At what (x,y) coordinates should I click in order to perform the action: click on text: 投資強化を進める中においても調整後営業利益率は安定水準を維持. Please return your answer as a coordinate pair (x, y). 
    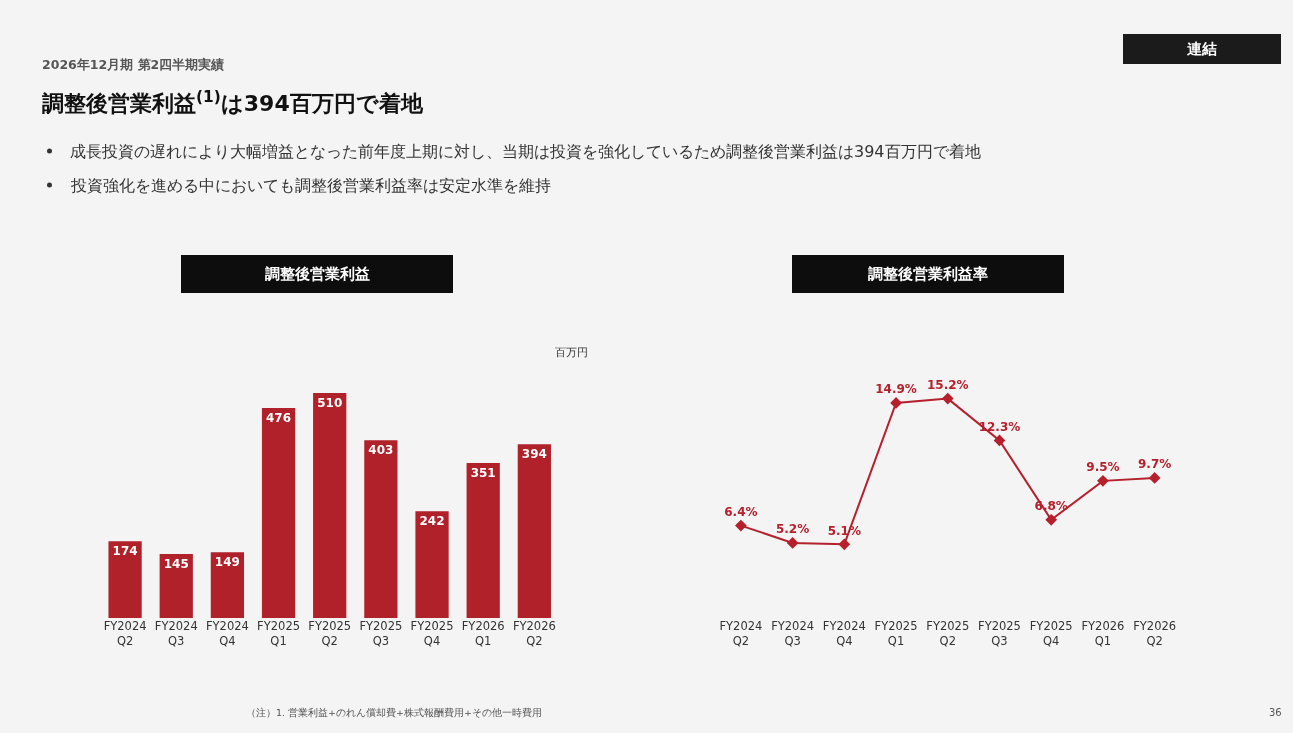
    Looking at the image, I should click on (310, 185).